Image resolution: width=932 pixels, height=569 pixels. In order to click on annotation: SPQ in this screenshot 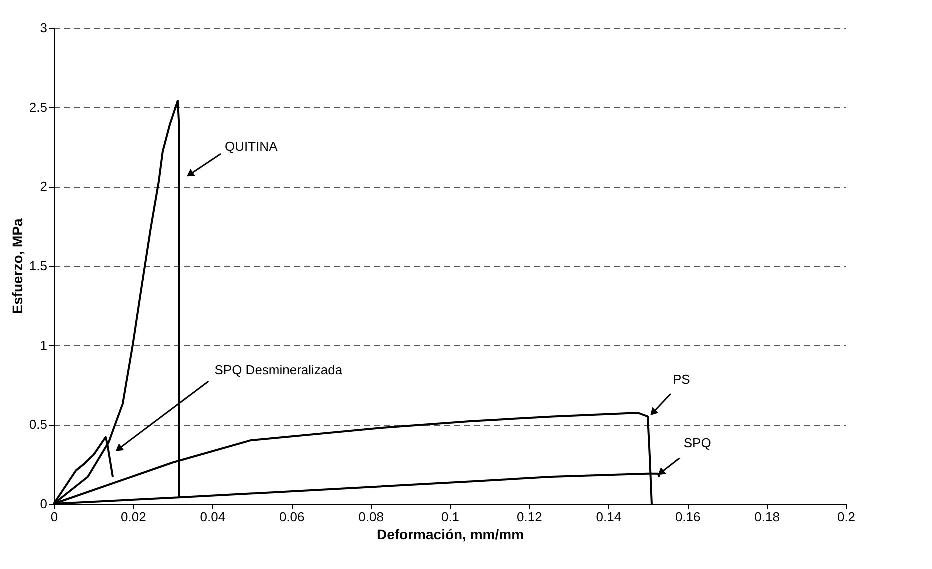, I will do `click(698, 442)`.